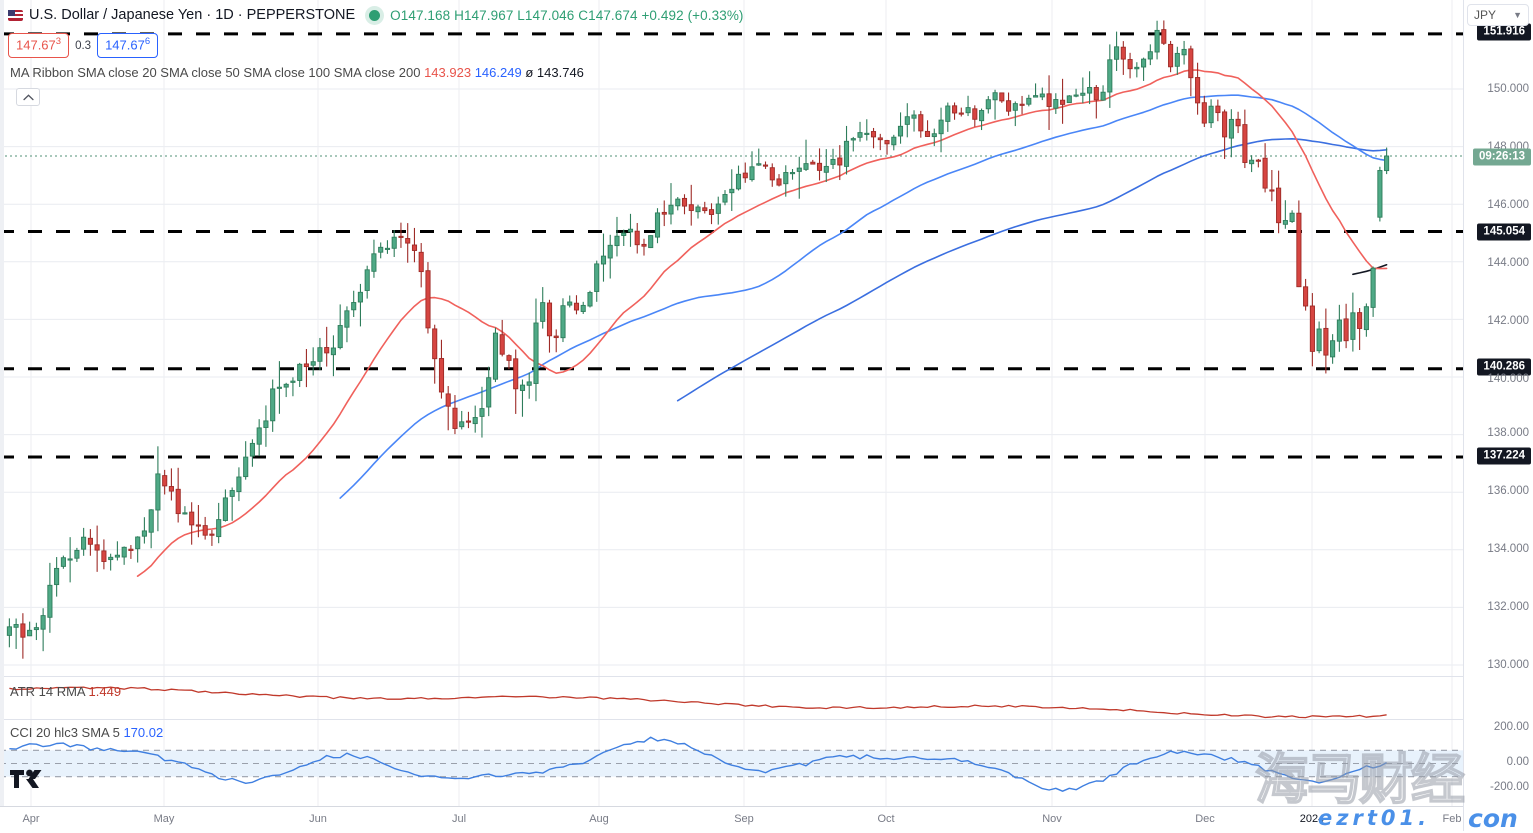 This screenshot has height=833, width=1533. I want to click on time-tick: Jun, so click(318, 819).